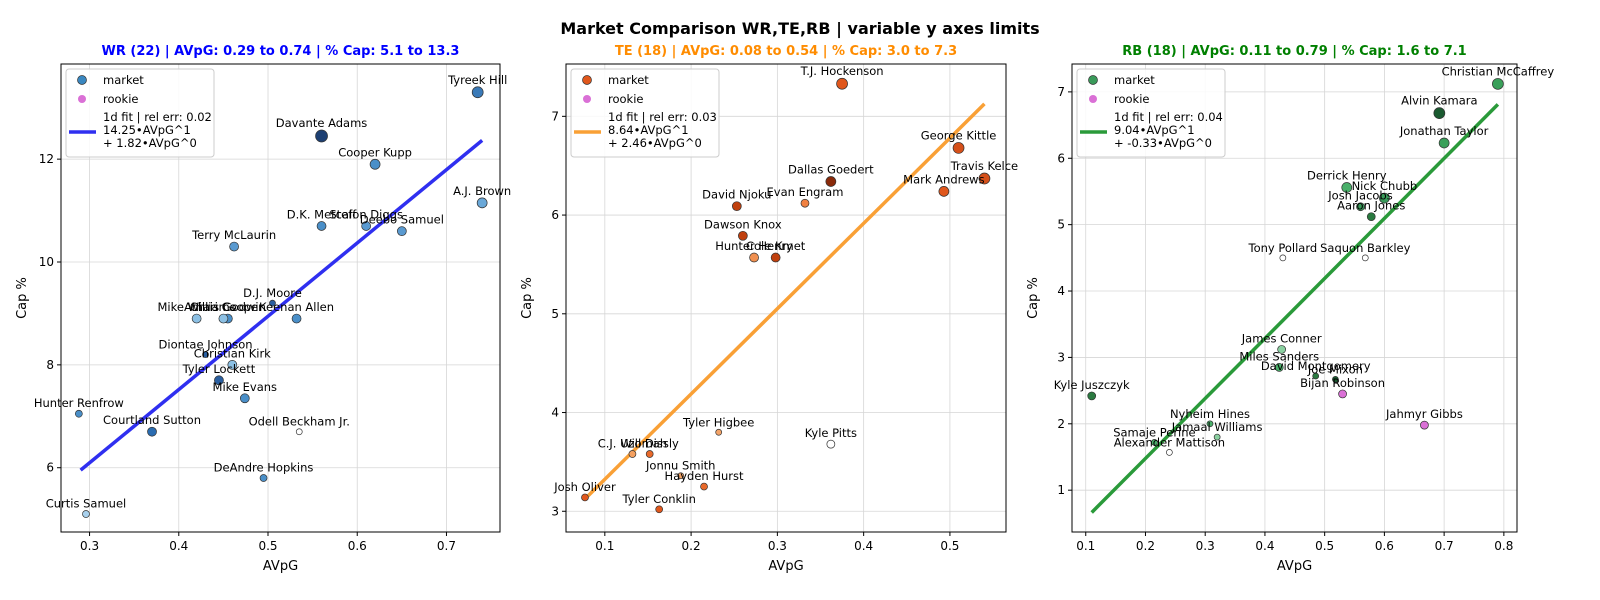 This screenshot has width=1600, height=600. What do you see at coordinates (604, 546) in the screenshot?
I see `x-tick-label: 0.1` at bounding box center [604, 546].